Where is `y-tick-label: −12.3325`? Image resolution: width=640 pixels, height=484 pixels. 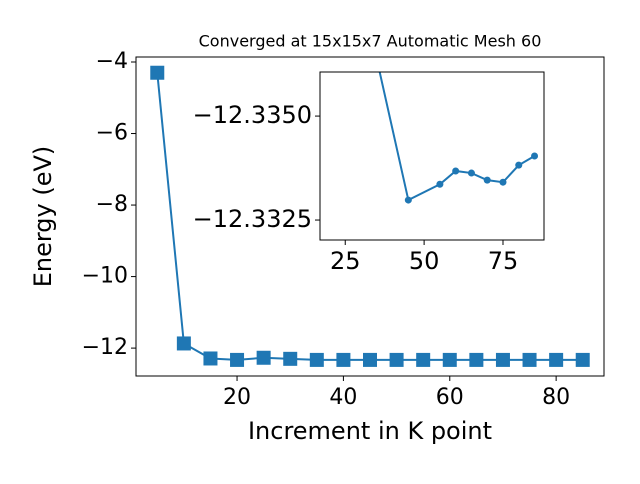
y-tick-label: −12.3325 is located at coordinates (252, 219).